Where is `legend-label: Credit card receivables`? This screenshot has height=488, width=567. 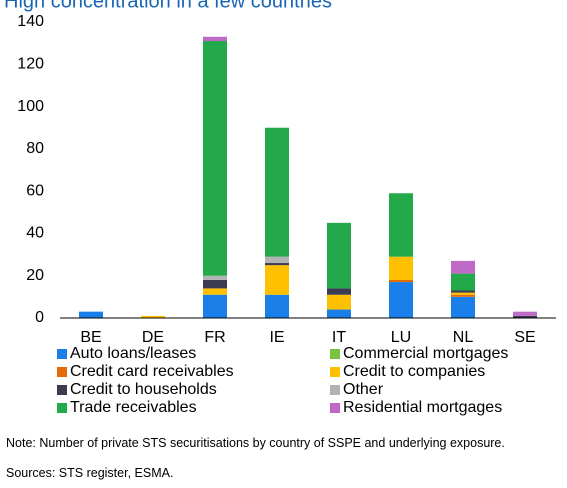 legend-label: Credit card receivables is located at coordinates (152, 371).